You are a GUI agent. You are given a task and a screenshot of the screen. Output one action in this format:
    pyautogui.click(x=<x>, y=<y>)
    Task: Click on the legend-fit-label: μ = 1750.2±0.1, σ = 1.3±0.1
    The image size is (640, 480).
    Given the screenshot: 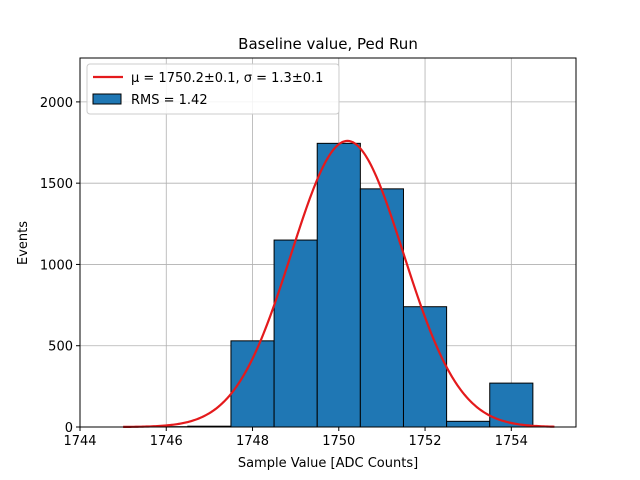 What is the action you would take?
    pyautogui.click(x=227, y=78)
    